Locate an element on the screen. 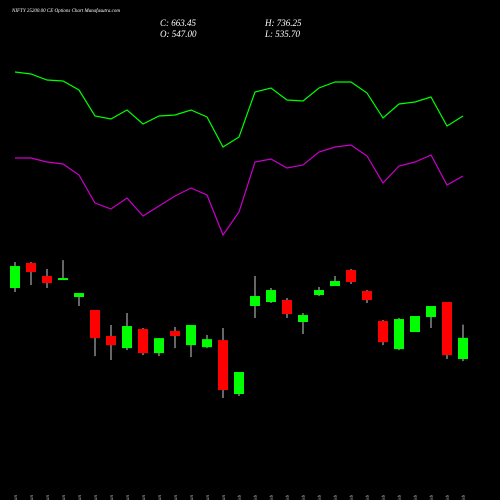 The width and height of the screenshot is (500, 500). low-label: L: 535.70 is located at coordinates (282, 34).